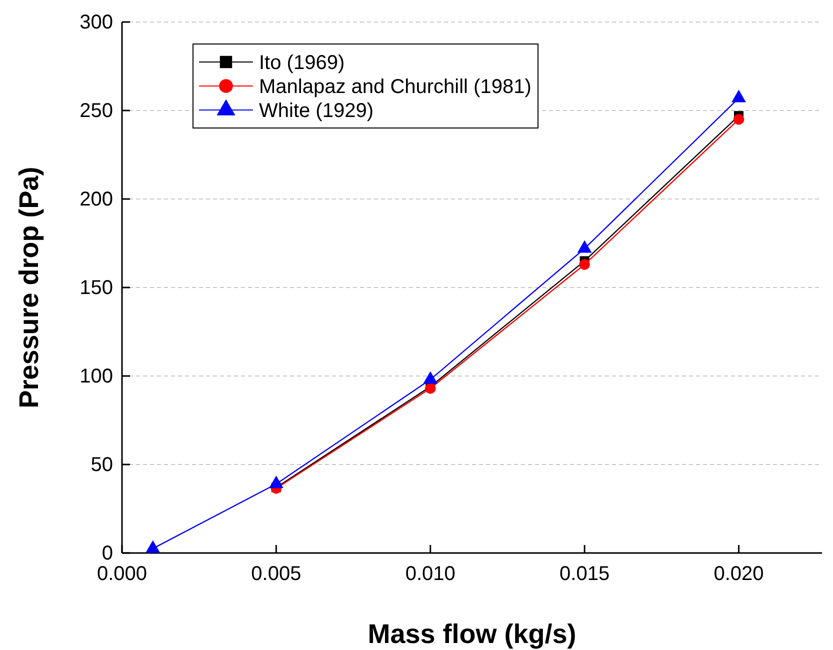 The image size is (833, 650). Describe the element at coordinates (107, 553) in the screenshot. I see `y-tick-label: 0` at that location.